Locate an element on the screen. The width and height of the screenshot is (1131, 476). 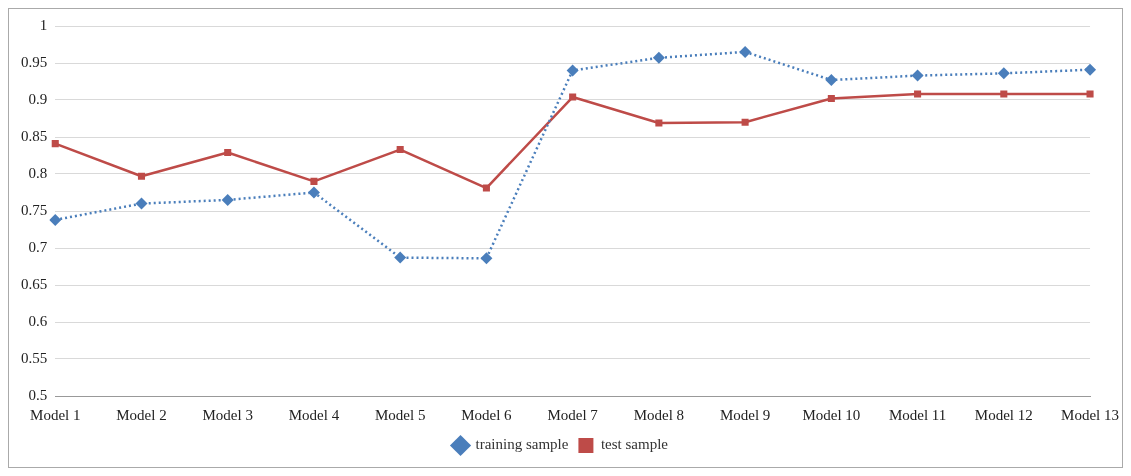
x-tick-label: Model 12 is located at coordinates (1003, 414).